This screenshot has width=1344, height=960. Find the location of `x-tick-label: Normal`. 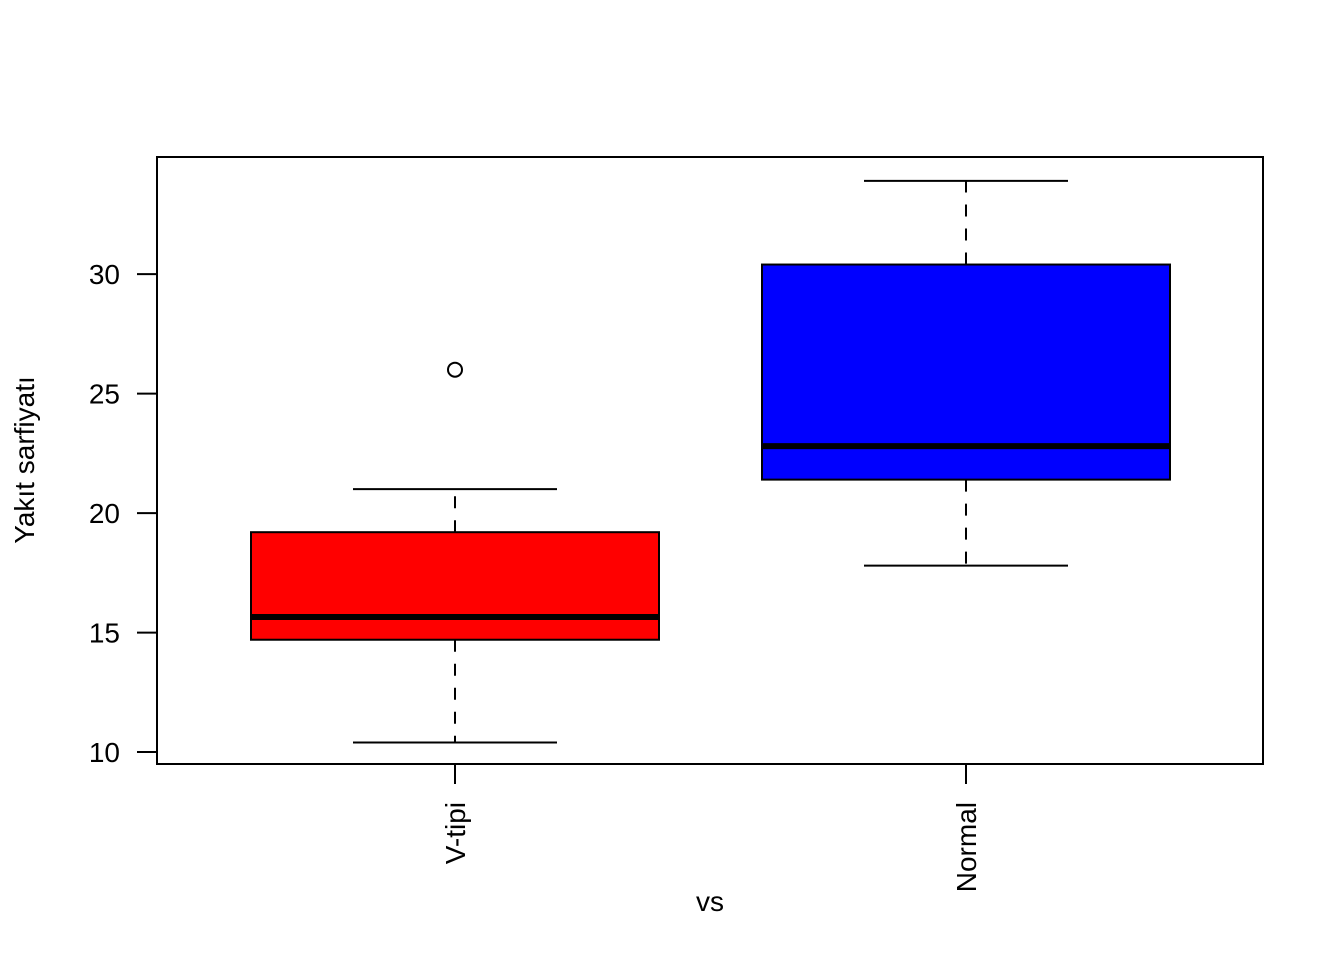

x-tick-label: Normal is located at coordinates (966, 847).